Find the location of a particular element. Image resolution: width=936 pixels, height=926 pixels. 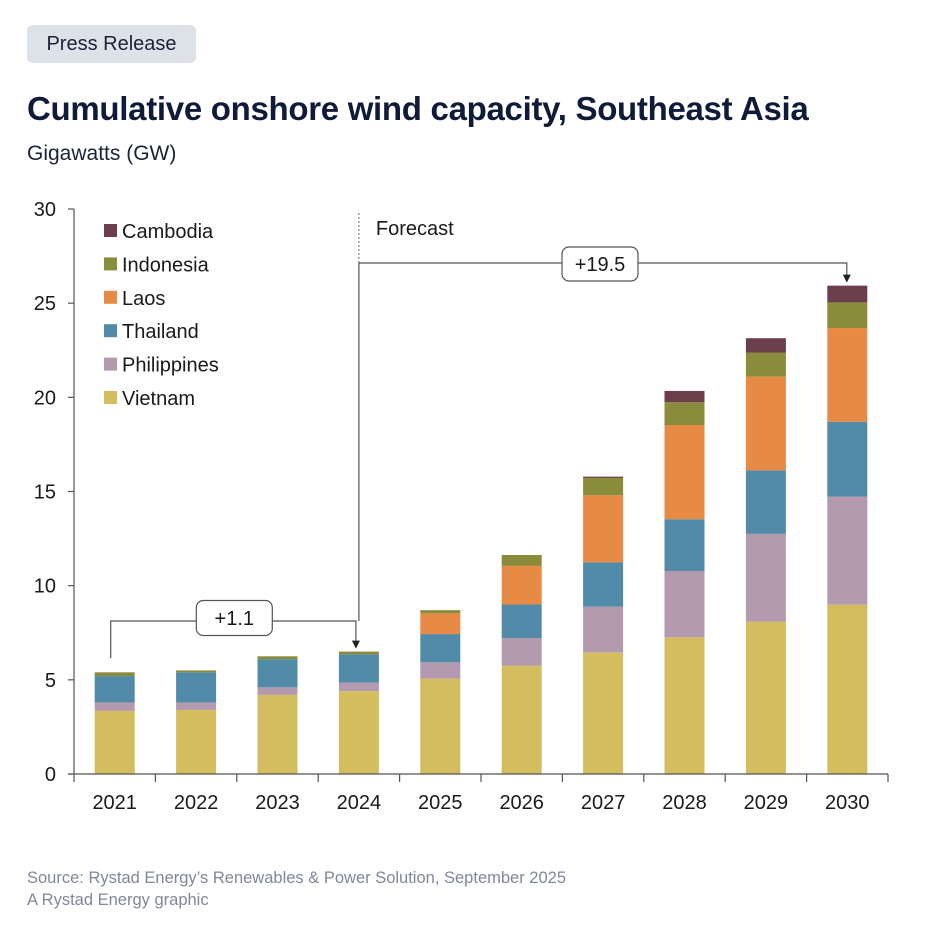

x-tick-label: 2025 is located at coordinates (440, 803).